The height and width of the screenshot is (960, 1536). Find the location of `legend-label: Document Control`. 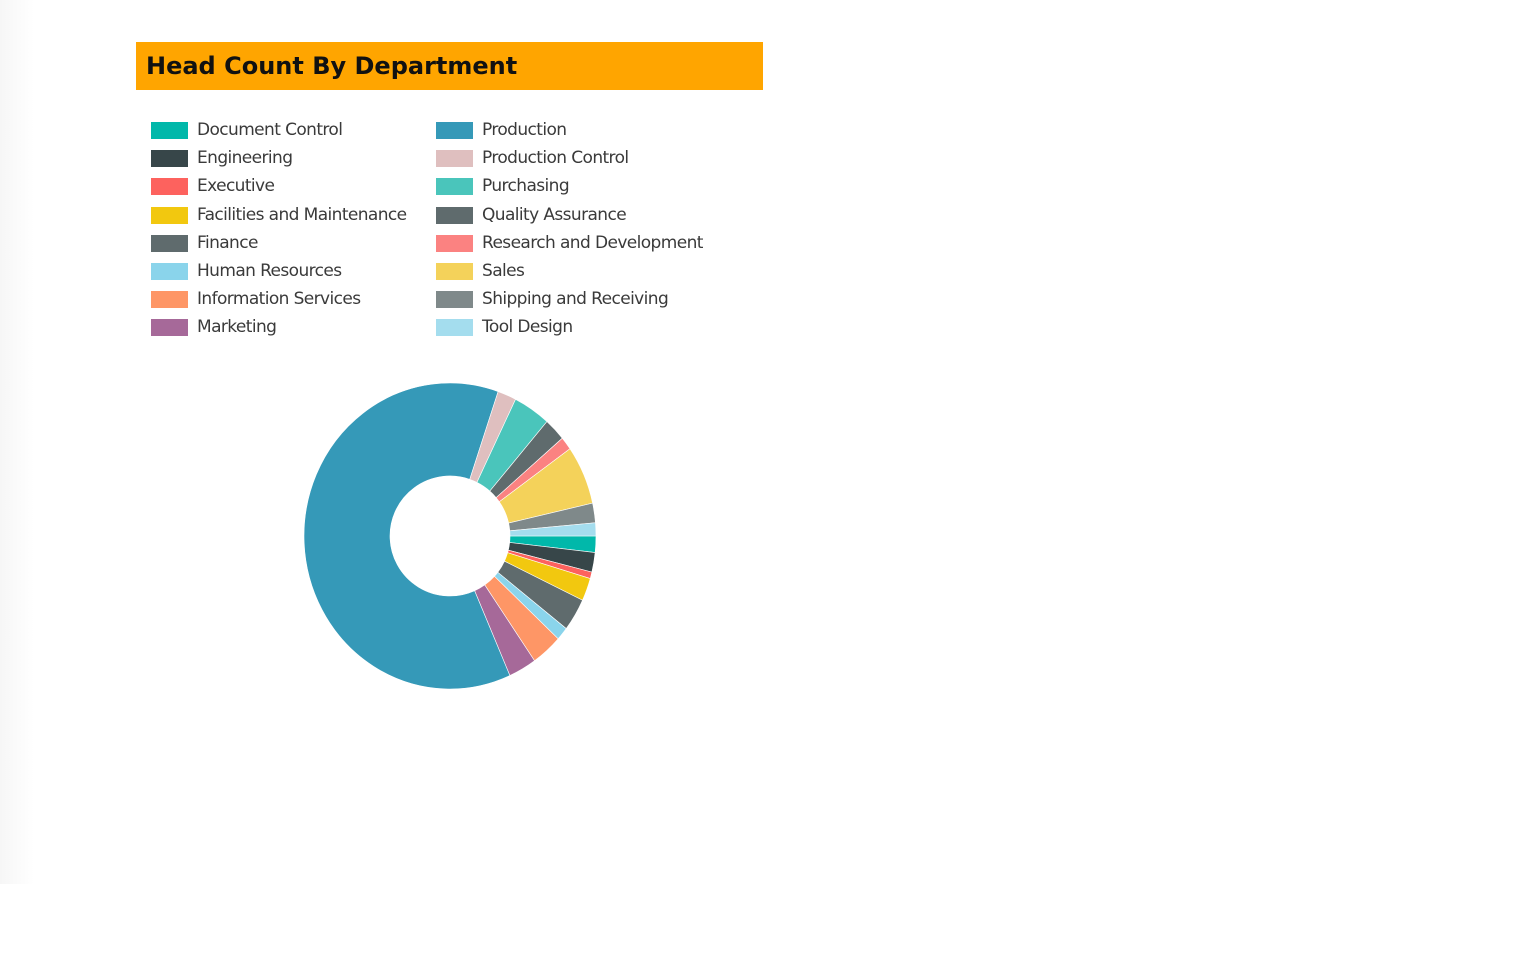

legend-label: Document Control is located at coordinates (270, 130).